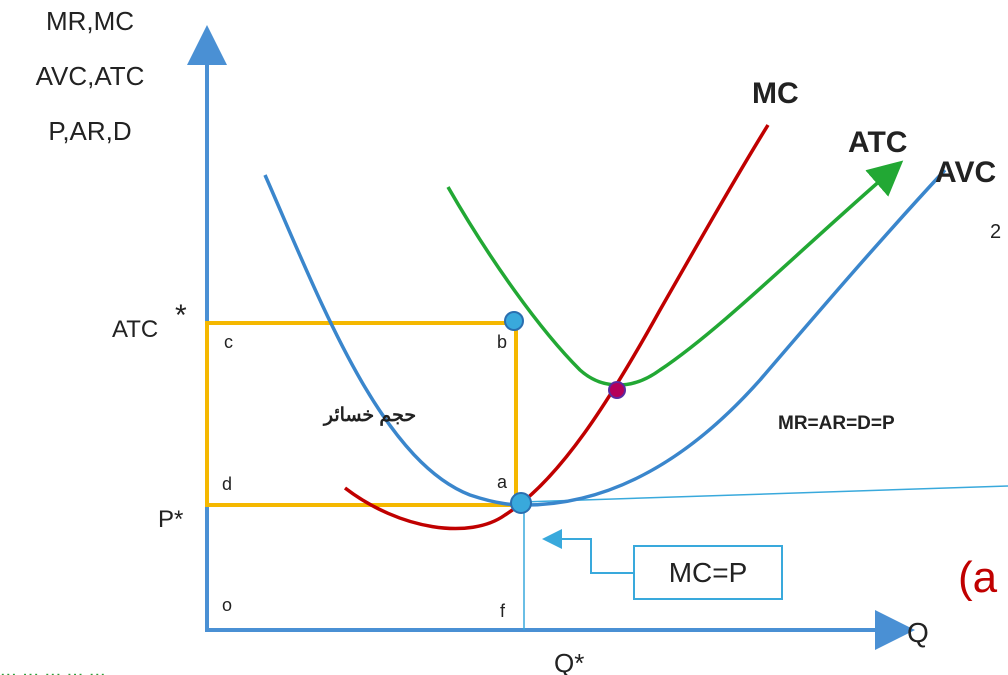 This screenshot has height=675, width=1008. I want to click on point-c-label: c, so click(228, 342).